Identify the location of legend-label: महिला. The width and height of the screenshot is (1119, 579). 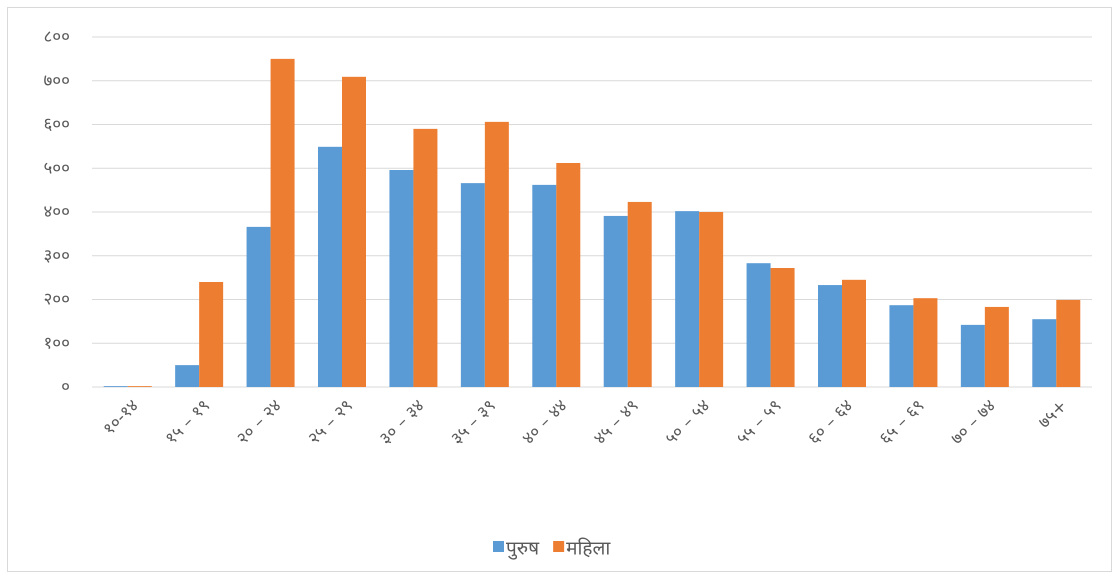
(588, 548).